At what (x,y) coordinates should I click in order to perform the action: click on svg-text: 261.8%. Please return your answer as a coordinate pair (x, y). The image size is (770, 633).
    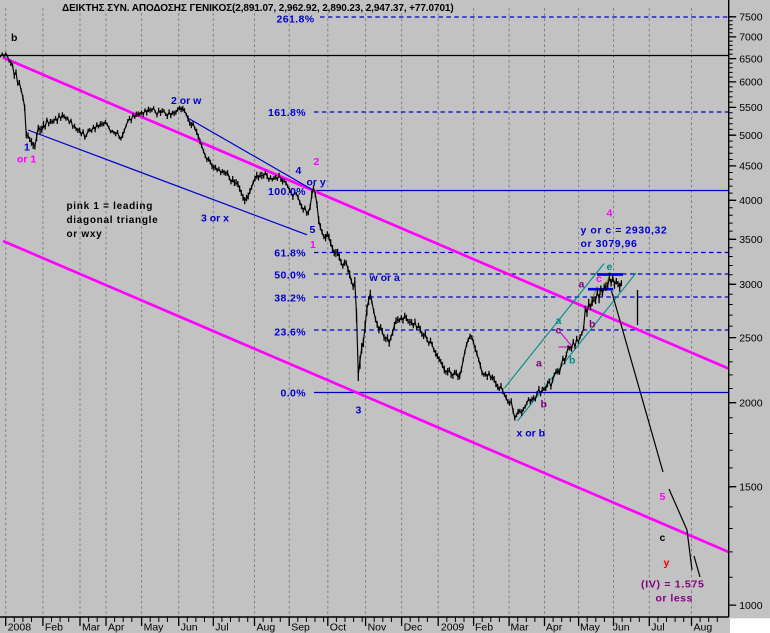
    Looking at the image, I should click on (295, 20).